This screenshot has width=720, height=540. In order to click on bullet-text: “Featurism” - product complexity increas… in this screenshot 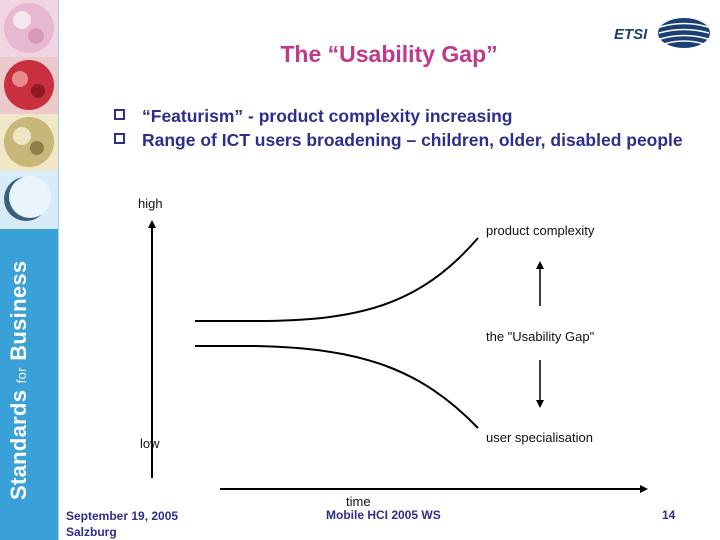, I will do `click(327, 116)`.